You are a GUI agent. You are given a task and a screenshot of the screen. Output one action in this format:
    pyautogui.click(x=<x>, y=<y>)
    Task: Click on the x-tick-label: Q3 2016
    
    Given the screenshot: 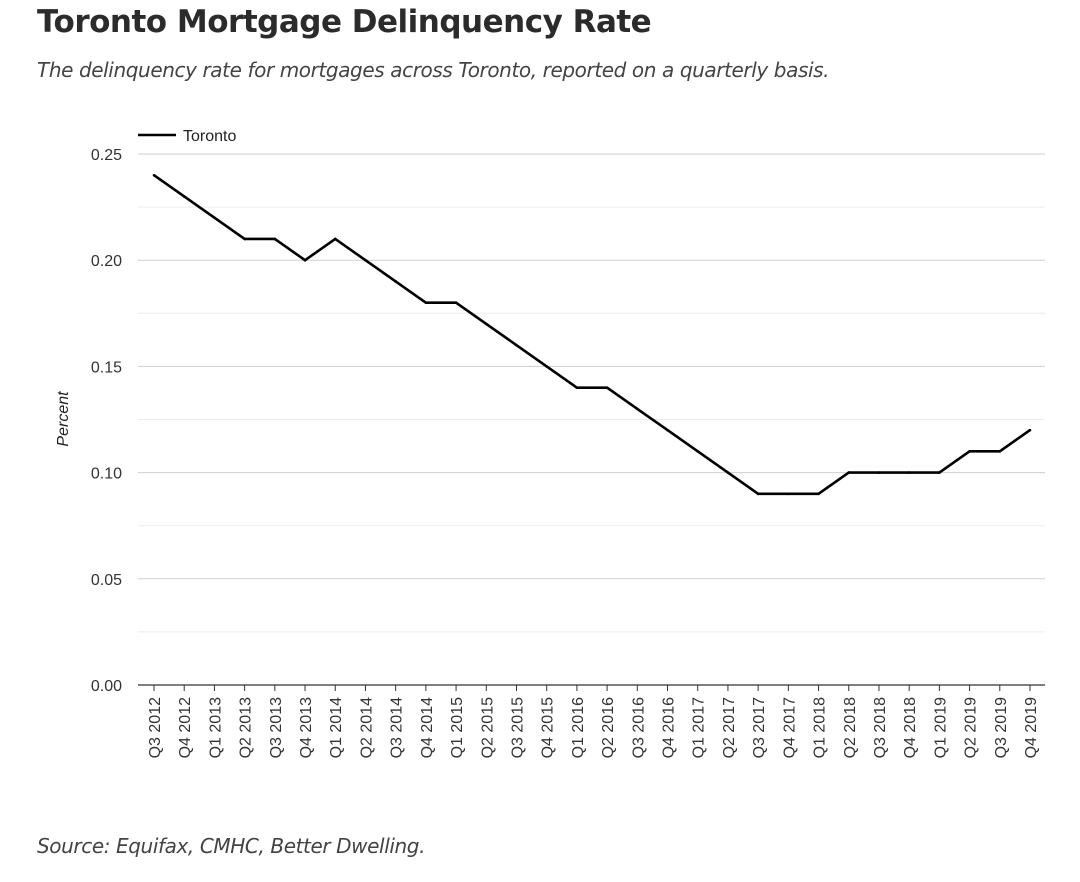 What is the action you would take?
    pyautogui.click(x=638, y=727)
    